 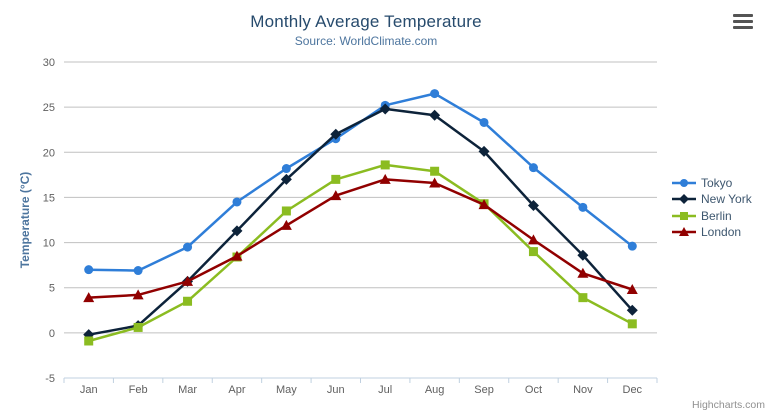 I want to click on data-point-london-jun, so click(x=336, y=195).